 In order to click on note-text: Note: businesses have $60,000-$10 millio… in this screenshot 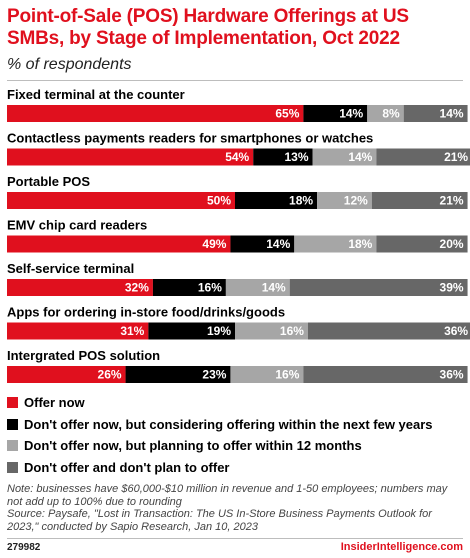, I will do `click(227, 495)`.